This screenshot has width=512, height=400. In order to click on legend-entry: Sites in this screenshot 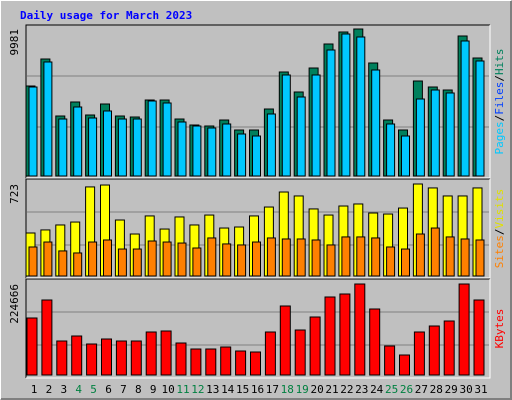, I will do `click(499, 251)`.